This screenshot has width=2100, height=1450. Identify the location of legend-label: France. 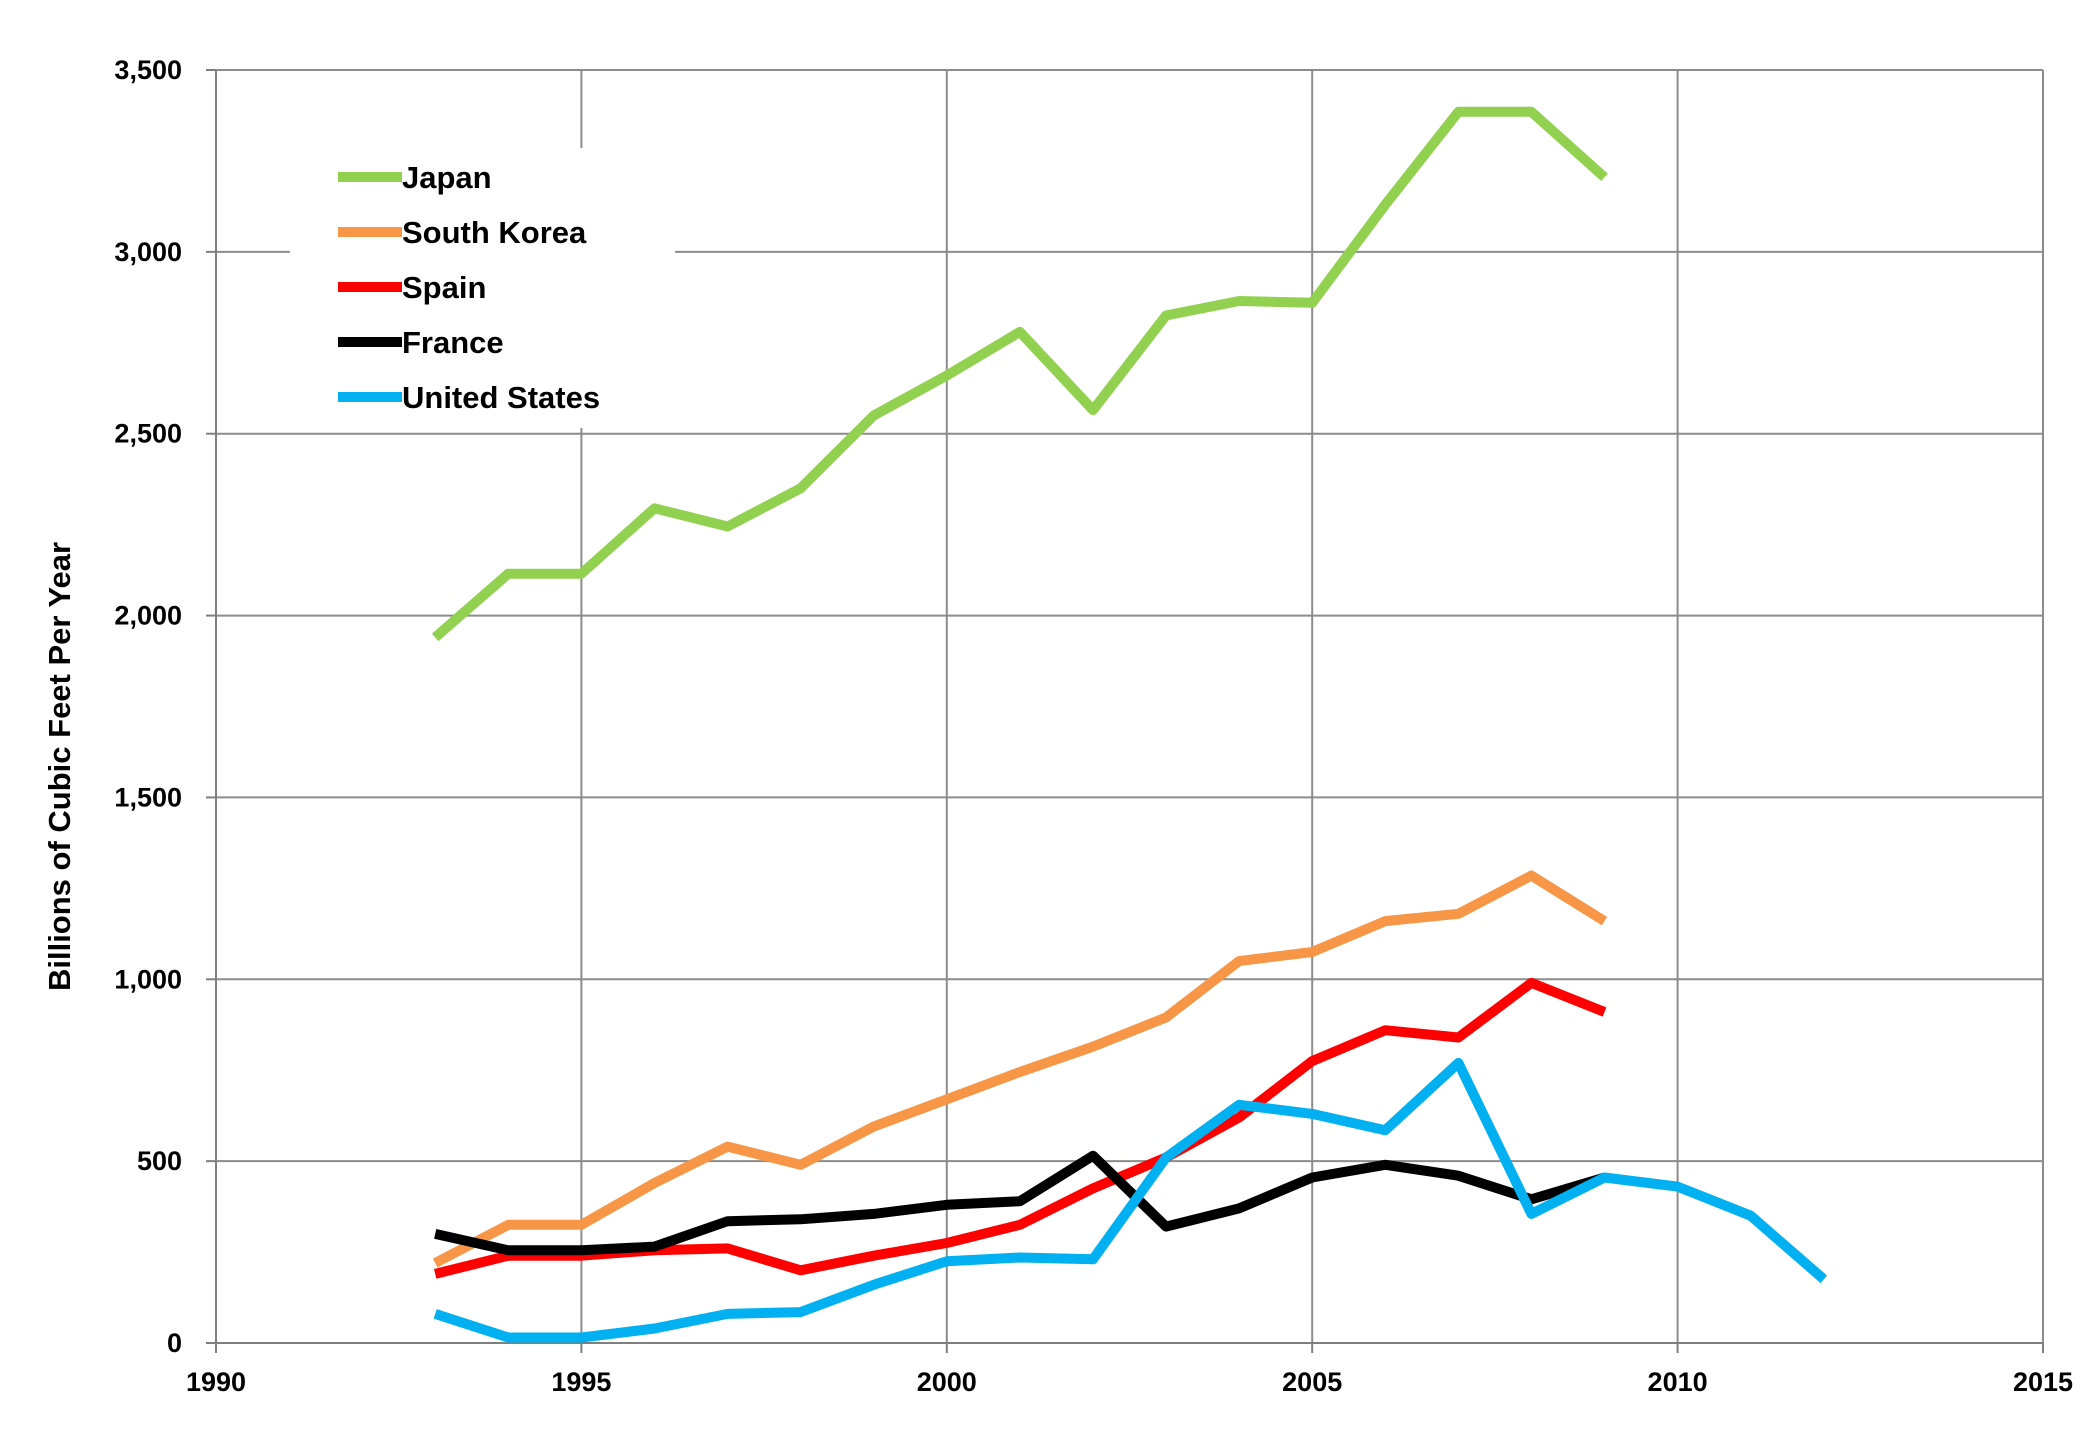
(453, 342).